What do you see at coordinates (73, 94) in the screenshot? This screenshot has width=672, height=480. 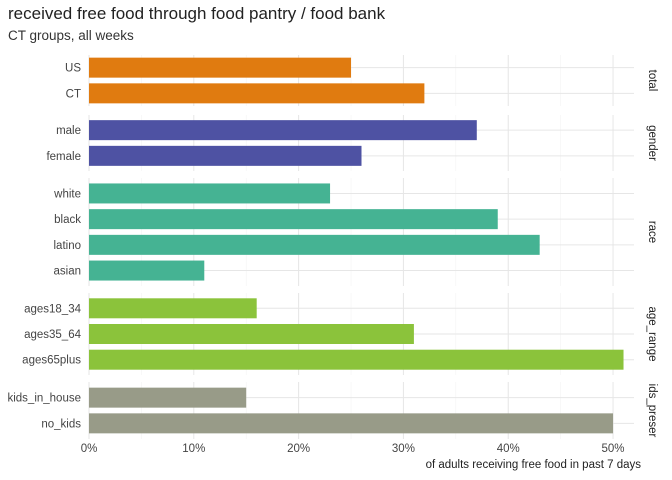 I see `category-label-CT: CT` at bounding box center [73, 94].